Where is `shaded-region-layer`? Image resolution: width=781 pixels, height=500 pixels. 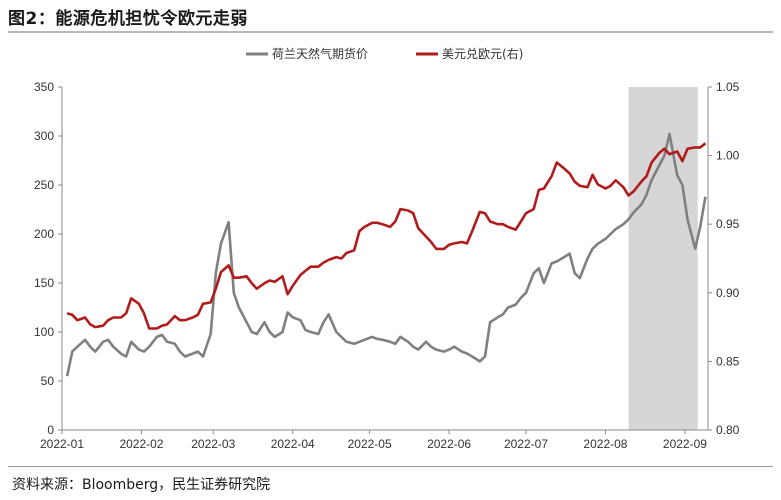 shaded-region-layer is located at coordinates (663, 258).